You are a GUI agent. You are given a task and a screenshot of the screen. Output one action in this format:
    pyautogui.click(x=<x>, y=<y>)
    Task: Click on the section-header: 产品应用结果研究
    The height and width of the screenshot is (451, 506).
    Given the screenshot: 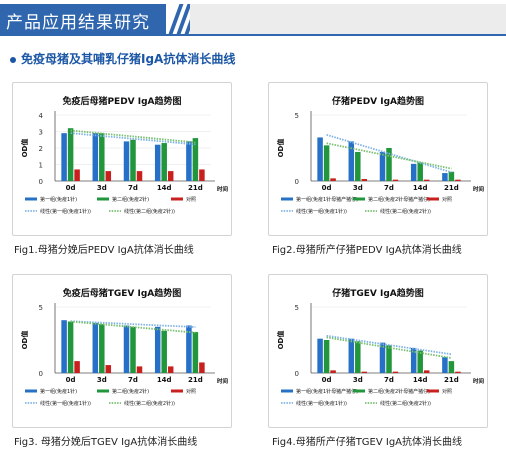 What is the action you would take?
    pyautogui.click(x=253, y=18)
    